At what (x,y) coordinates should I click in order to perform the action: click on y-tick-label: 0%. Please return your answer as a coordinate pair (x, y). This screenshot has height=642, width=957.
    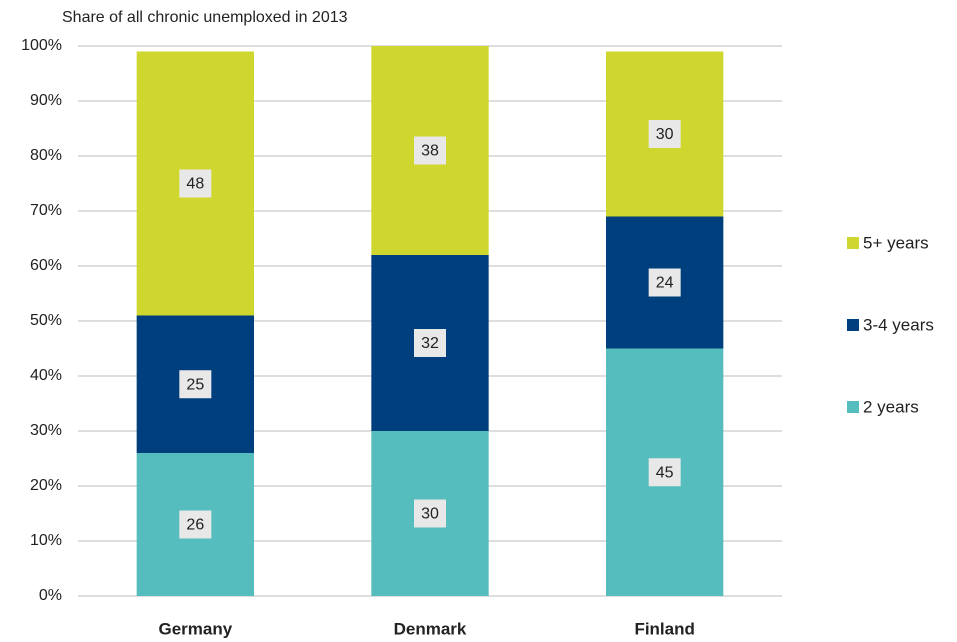
    Looking at the image, I should click on (50, 595).